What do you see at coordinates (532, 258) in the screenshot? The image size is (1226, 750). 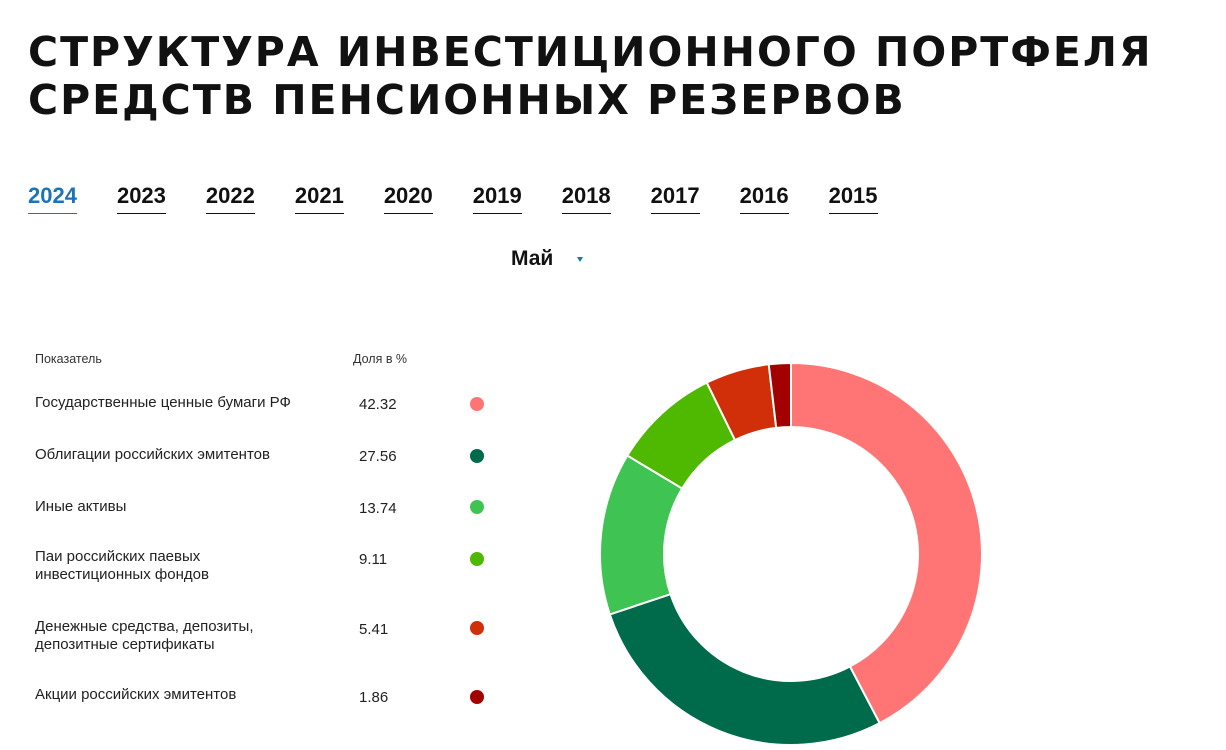 I see `month-select-value: Май` at bounding box center [532, 258].